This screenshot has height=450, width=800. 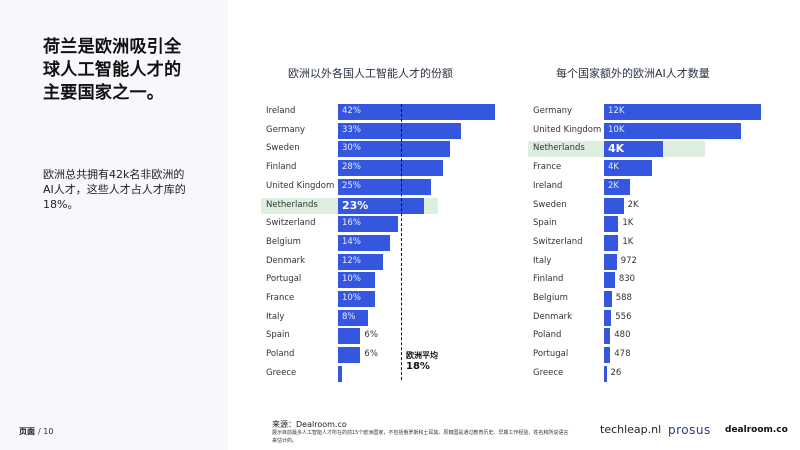 What do you see at coordinates (650, 261) in the screenshot?
I see `chart-row: Italy 972` at bounding box center [650, 261].